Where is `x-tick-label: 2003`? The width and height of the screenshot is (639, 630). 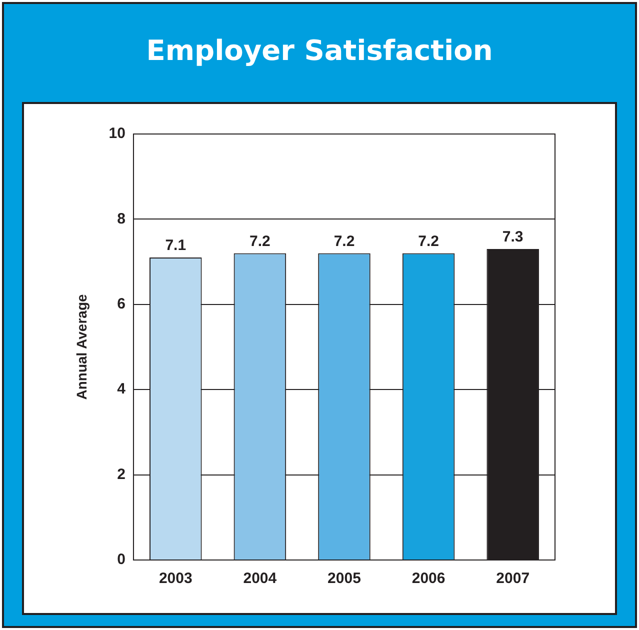 x-tick-label: 2003 is located at coordinates (175, 579).